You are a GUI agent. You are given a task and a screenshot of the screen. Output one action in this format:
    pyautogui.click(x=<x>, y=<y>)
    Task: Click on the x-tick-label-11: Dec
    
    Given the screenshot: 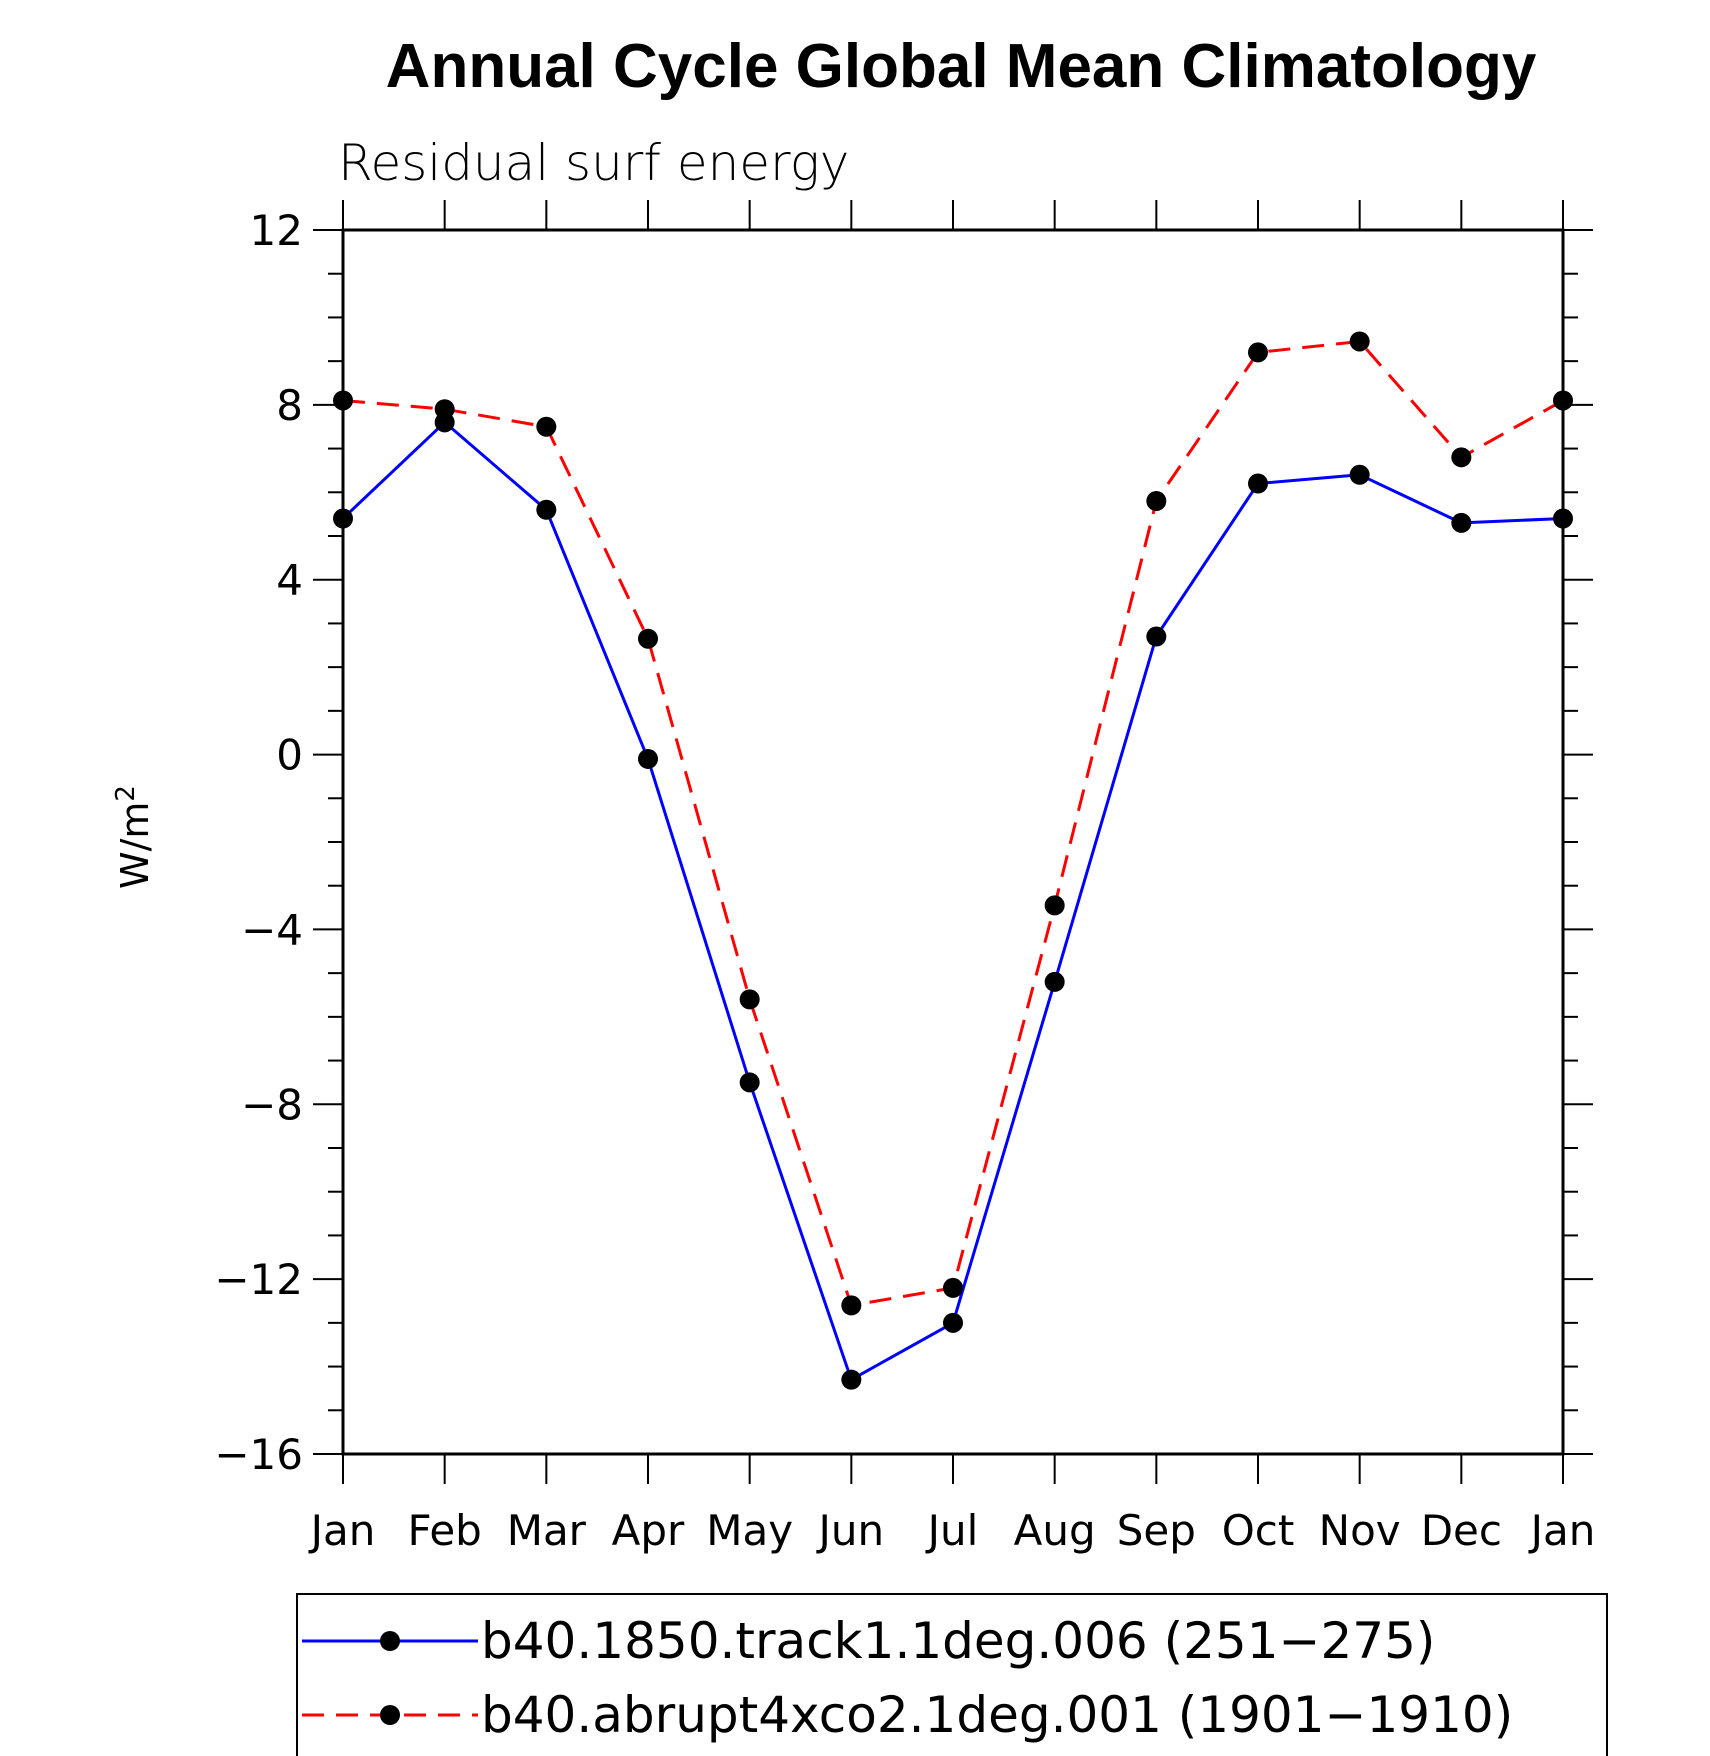 What is the action you would take?
    pyautogui.click(x=1461, y=1530)
    